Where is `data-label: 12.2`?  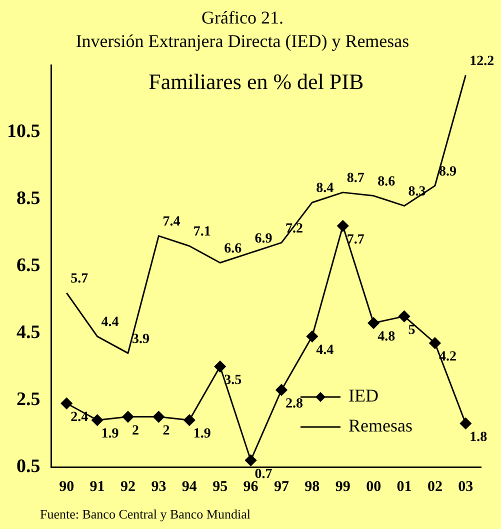
data-label: 12.2 is located at coordinates (482, 61).